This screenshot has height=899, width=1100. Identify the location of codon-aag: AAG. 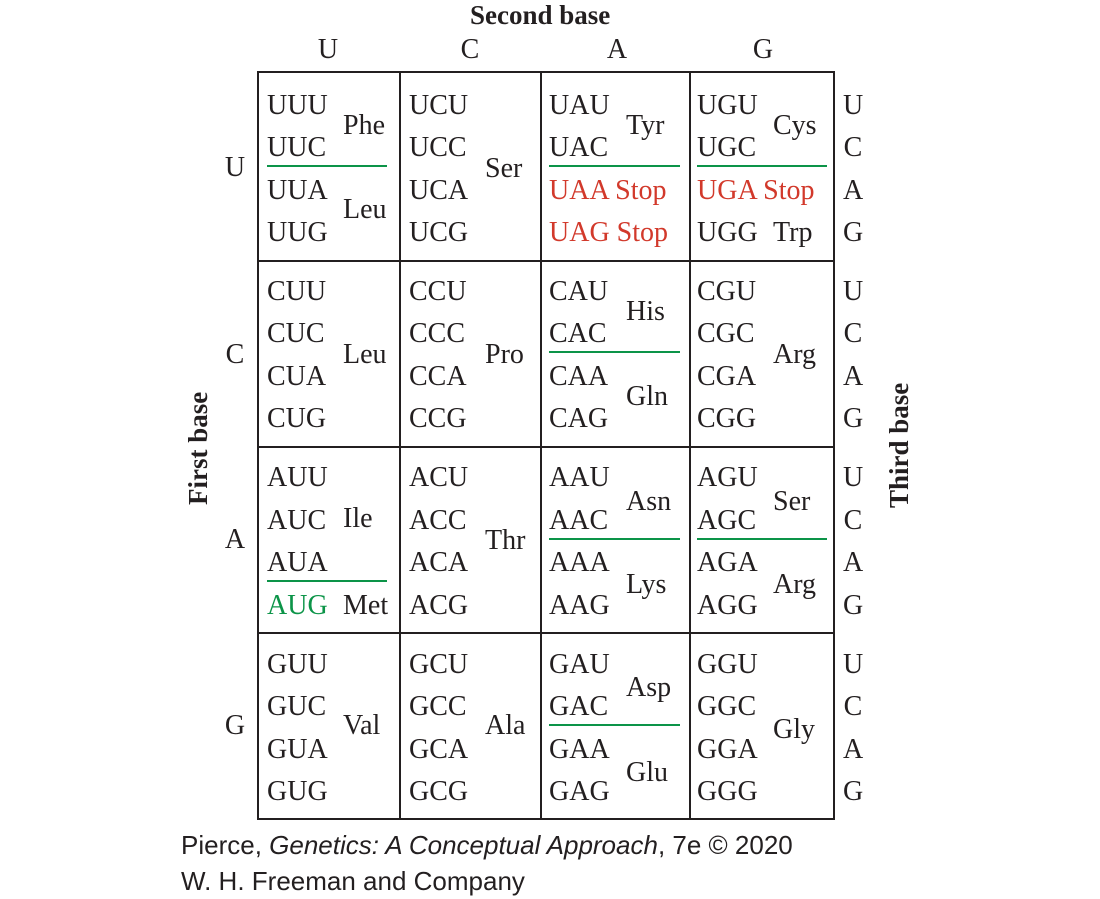
(579, 605).